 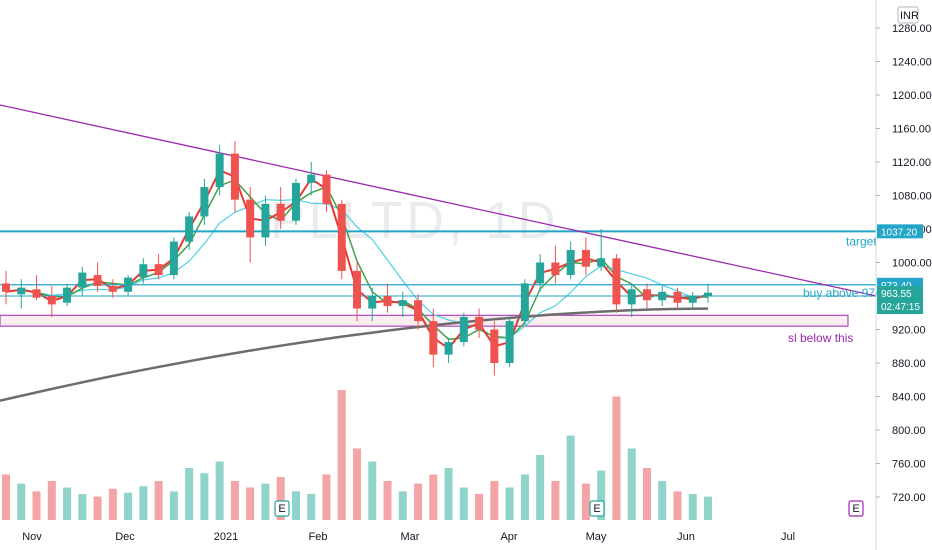 What do you see at coordinates (909, 331) in the screenshot?
I see `y-tick-label: 920.00` at bounding box center [909, 331].